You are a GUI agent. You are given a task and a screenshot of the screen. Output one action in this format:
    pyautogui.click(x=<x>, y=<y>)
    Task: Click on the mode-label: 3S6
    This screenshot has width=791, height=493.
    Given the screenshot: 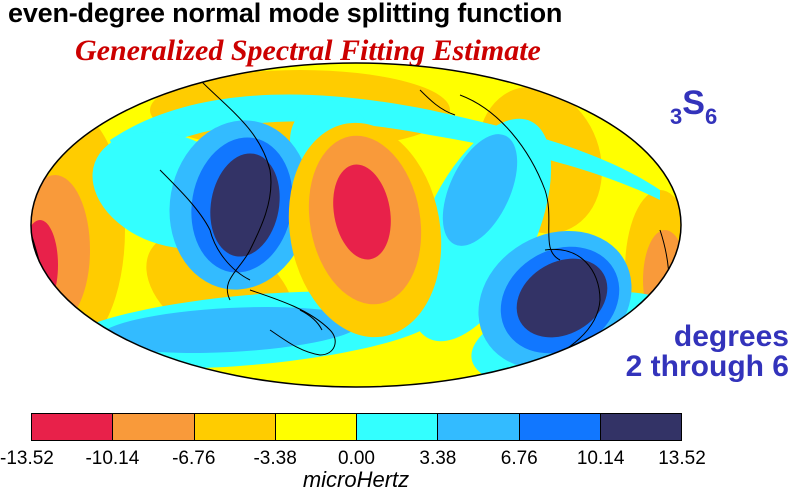 What is the action you would take?
    pyautogui.click(x=693, y=106)
    